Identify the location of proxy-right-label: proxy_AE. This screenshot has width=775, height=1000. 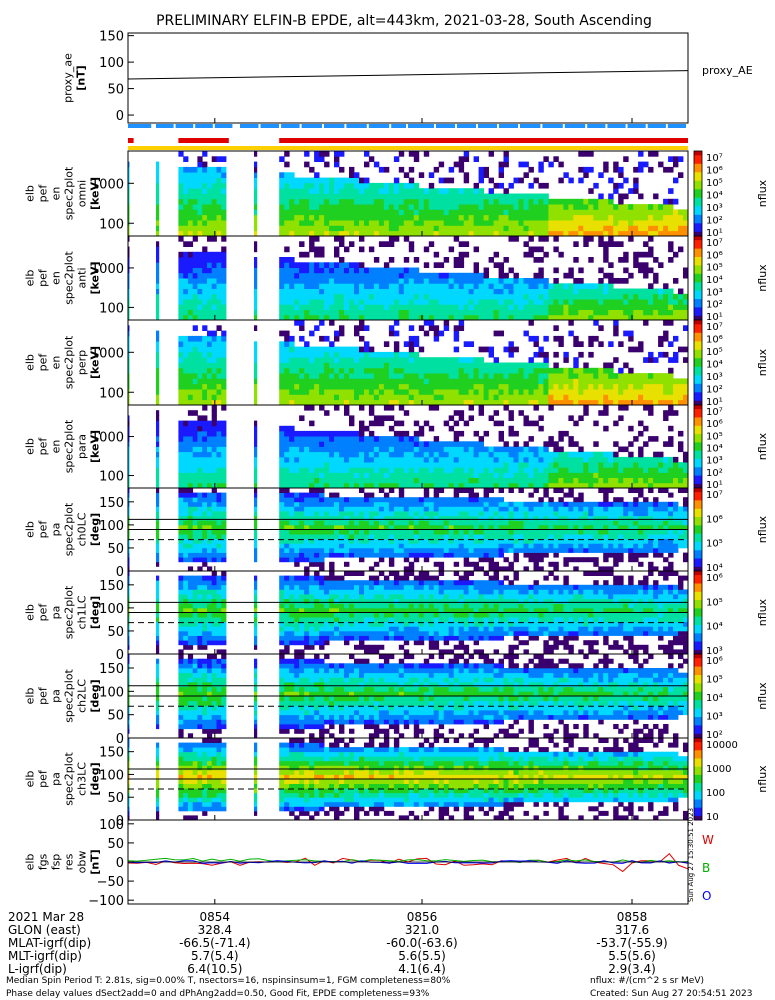
(727, 70).